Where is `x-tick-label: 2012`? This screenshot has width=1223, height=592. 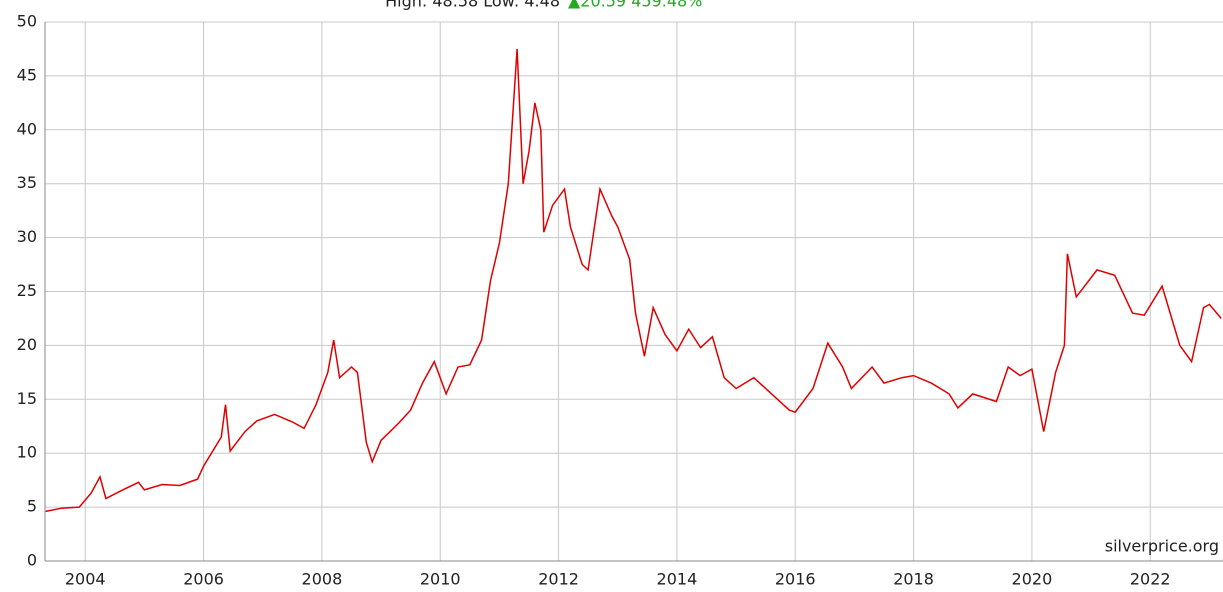 x-tick-label: 2012 is located at coordinates (558, 579).